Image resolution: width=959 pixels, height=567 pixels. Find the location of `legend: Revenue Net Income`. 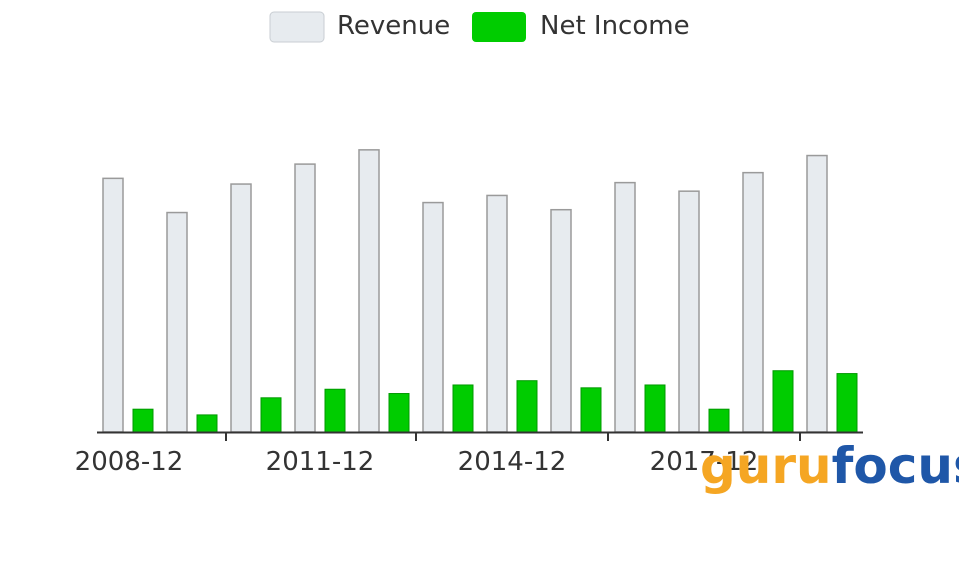

legend: Revenue Net Income is located at coordinates (479, 27).